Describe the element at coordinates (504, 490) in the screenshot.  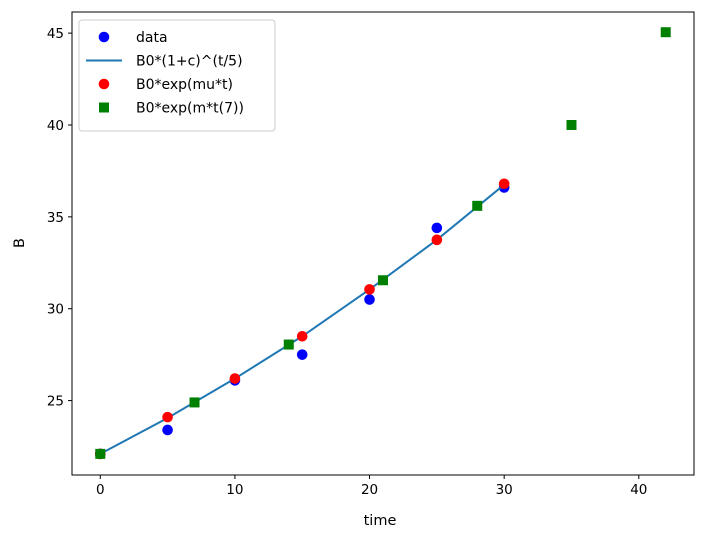
I see `x-tick-label: 30` at that location.